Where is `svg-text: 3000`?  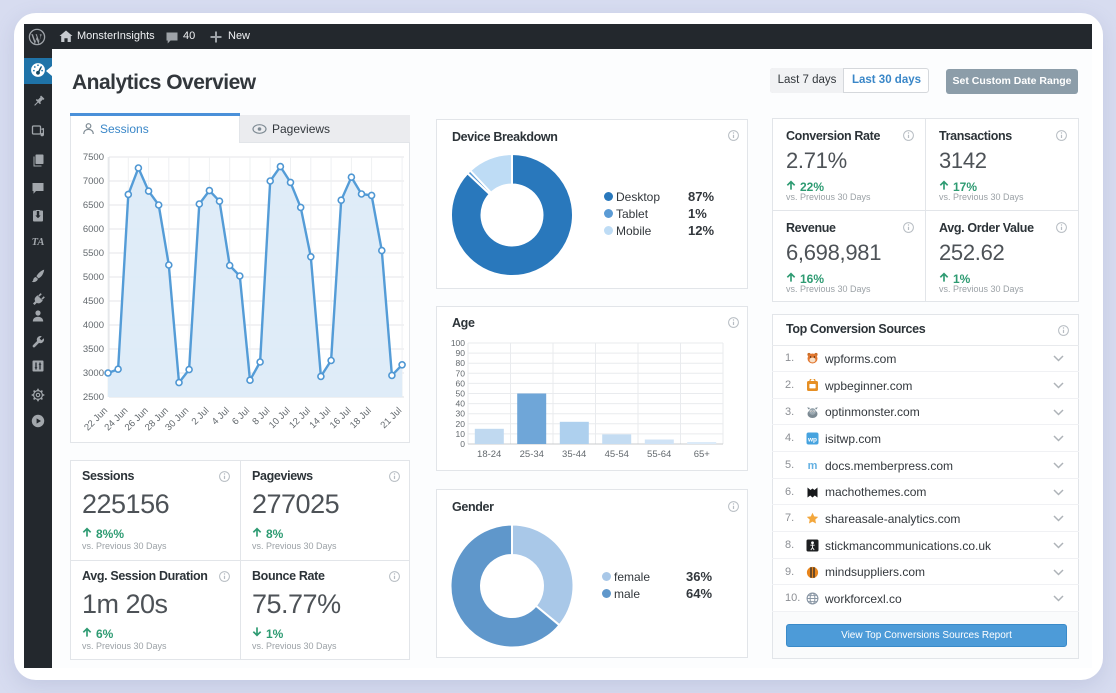
svg-text: 3000 is located at coordinates (93, 373).